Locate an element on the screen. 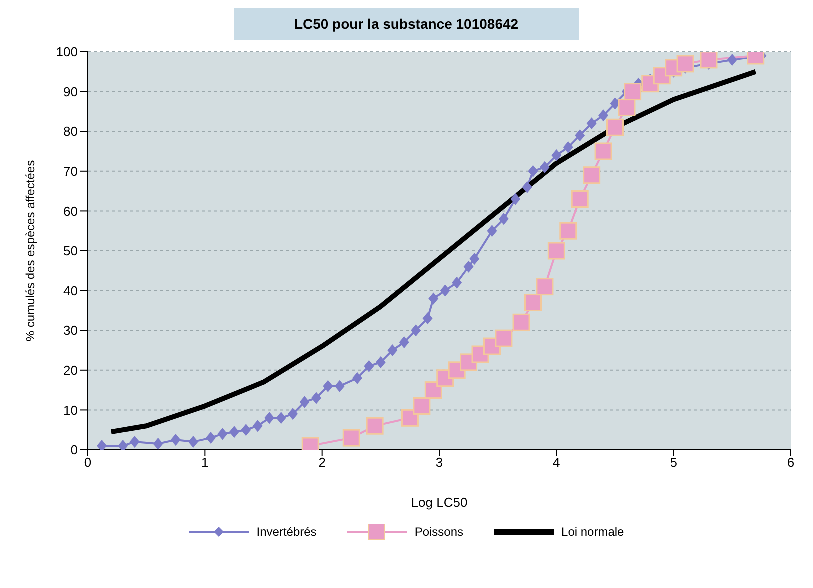  legend-label: Invertébrés is located at coordinates (286, 532).